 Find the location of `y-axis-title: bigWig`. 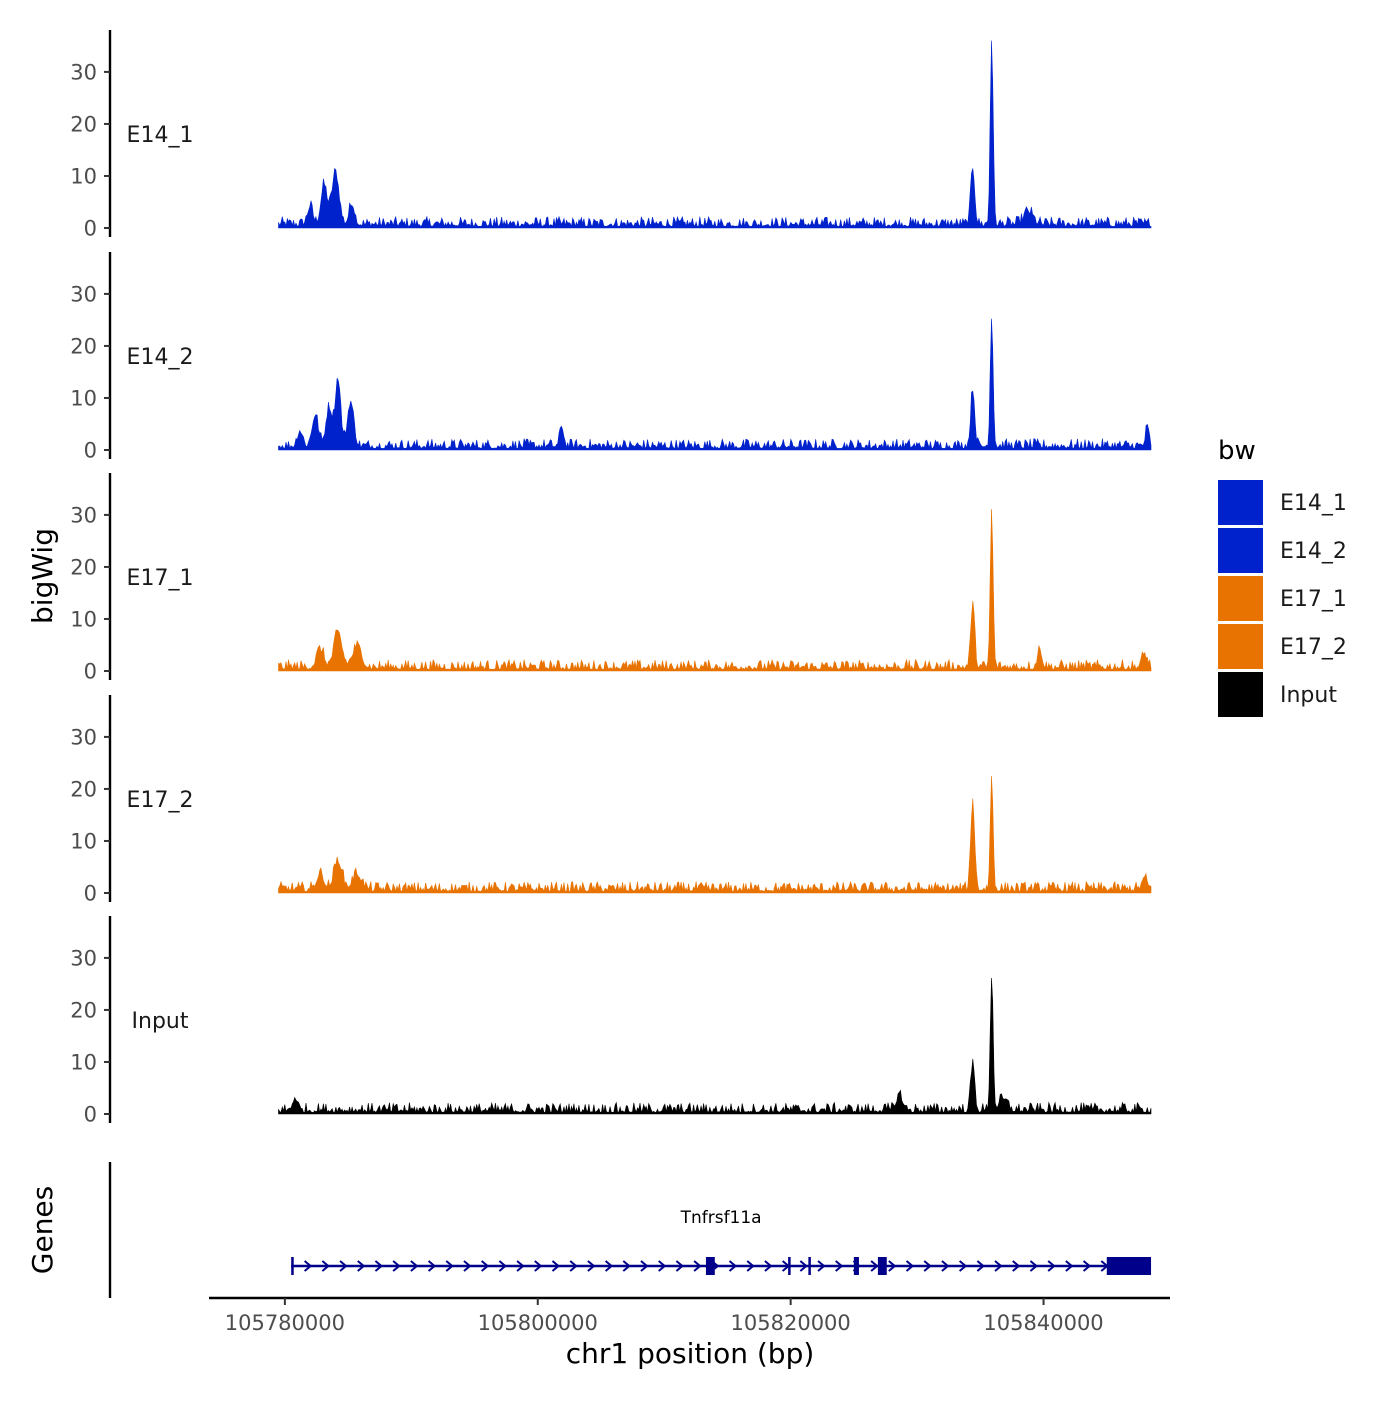

y-axis-title: bigWig is located at coordinates (42, 576).